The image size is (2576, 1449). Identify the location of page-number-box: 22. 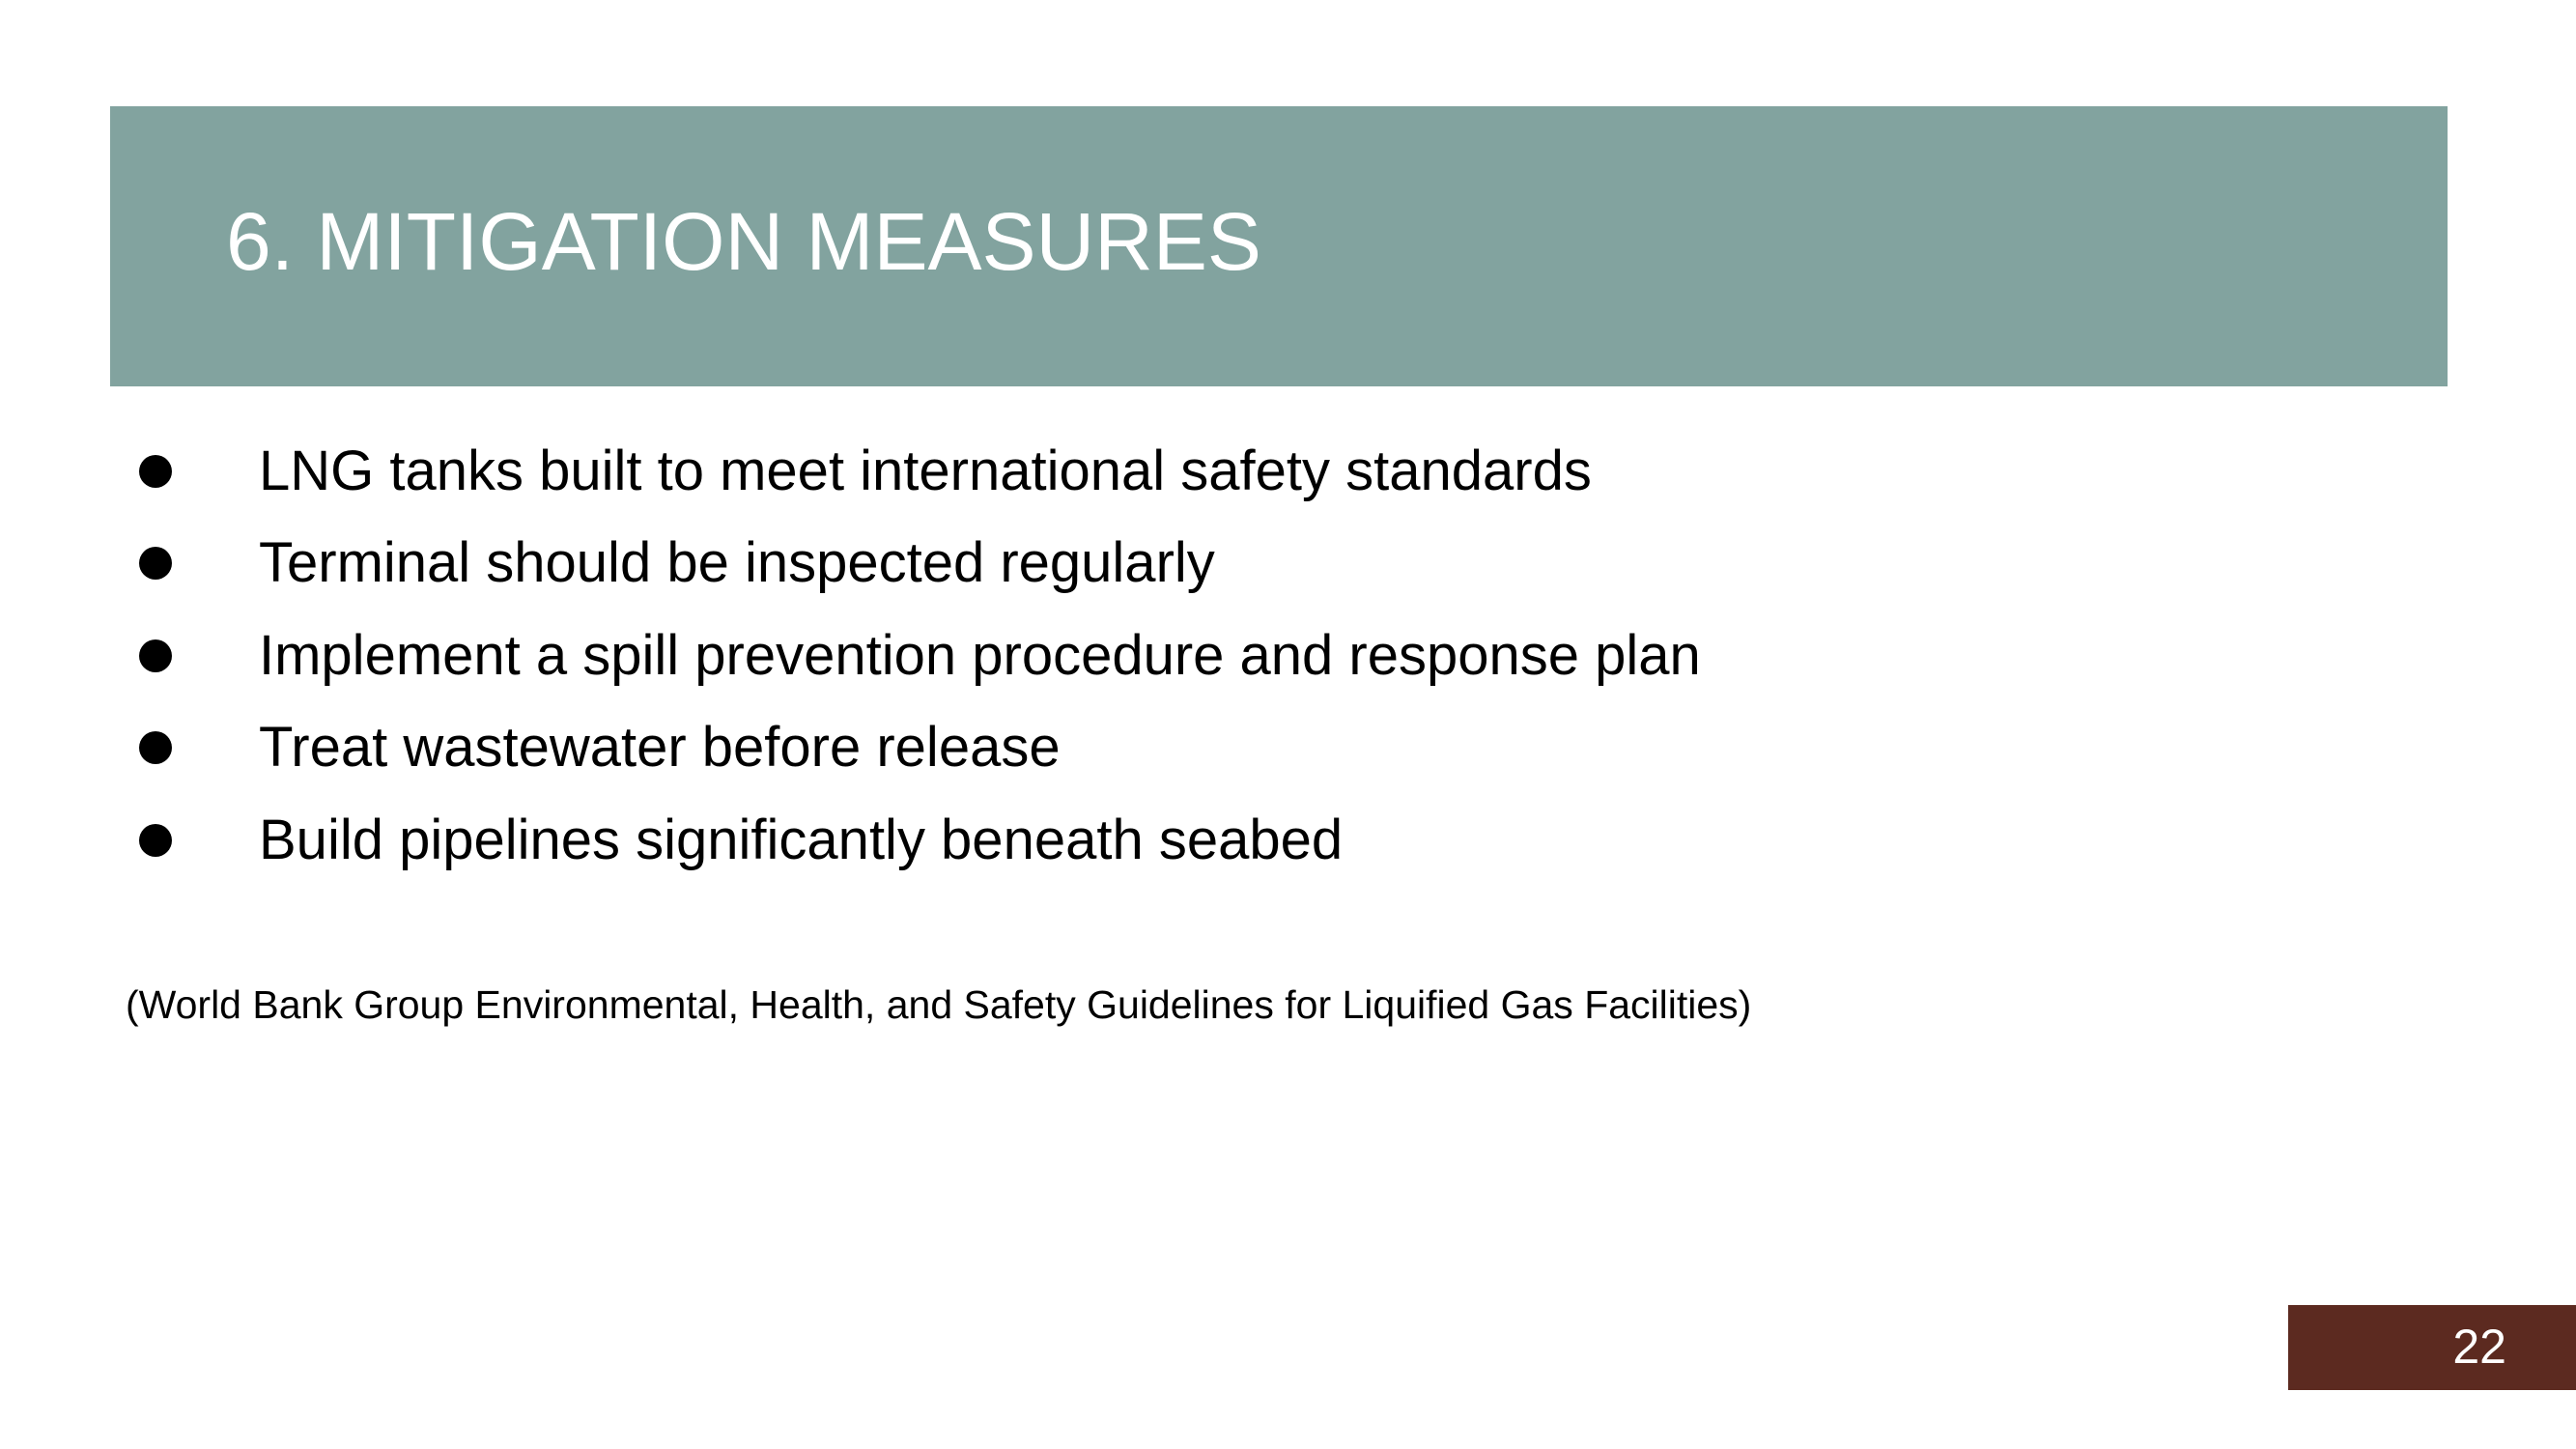
(2432, 1347).